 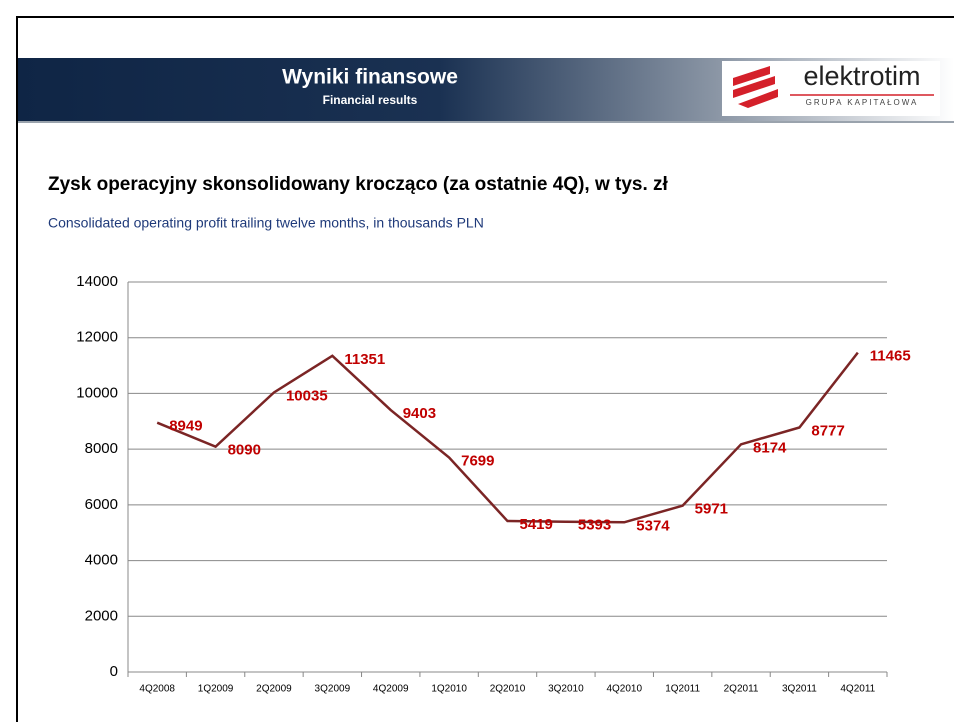 I want to click on x-tick-label: 4Q2008, so click(x=157, y=689).